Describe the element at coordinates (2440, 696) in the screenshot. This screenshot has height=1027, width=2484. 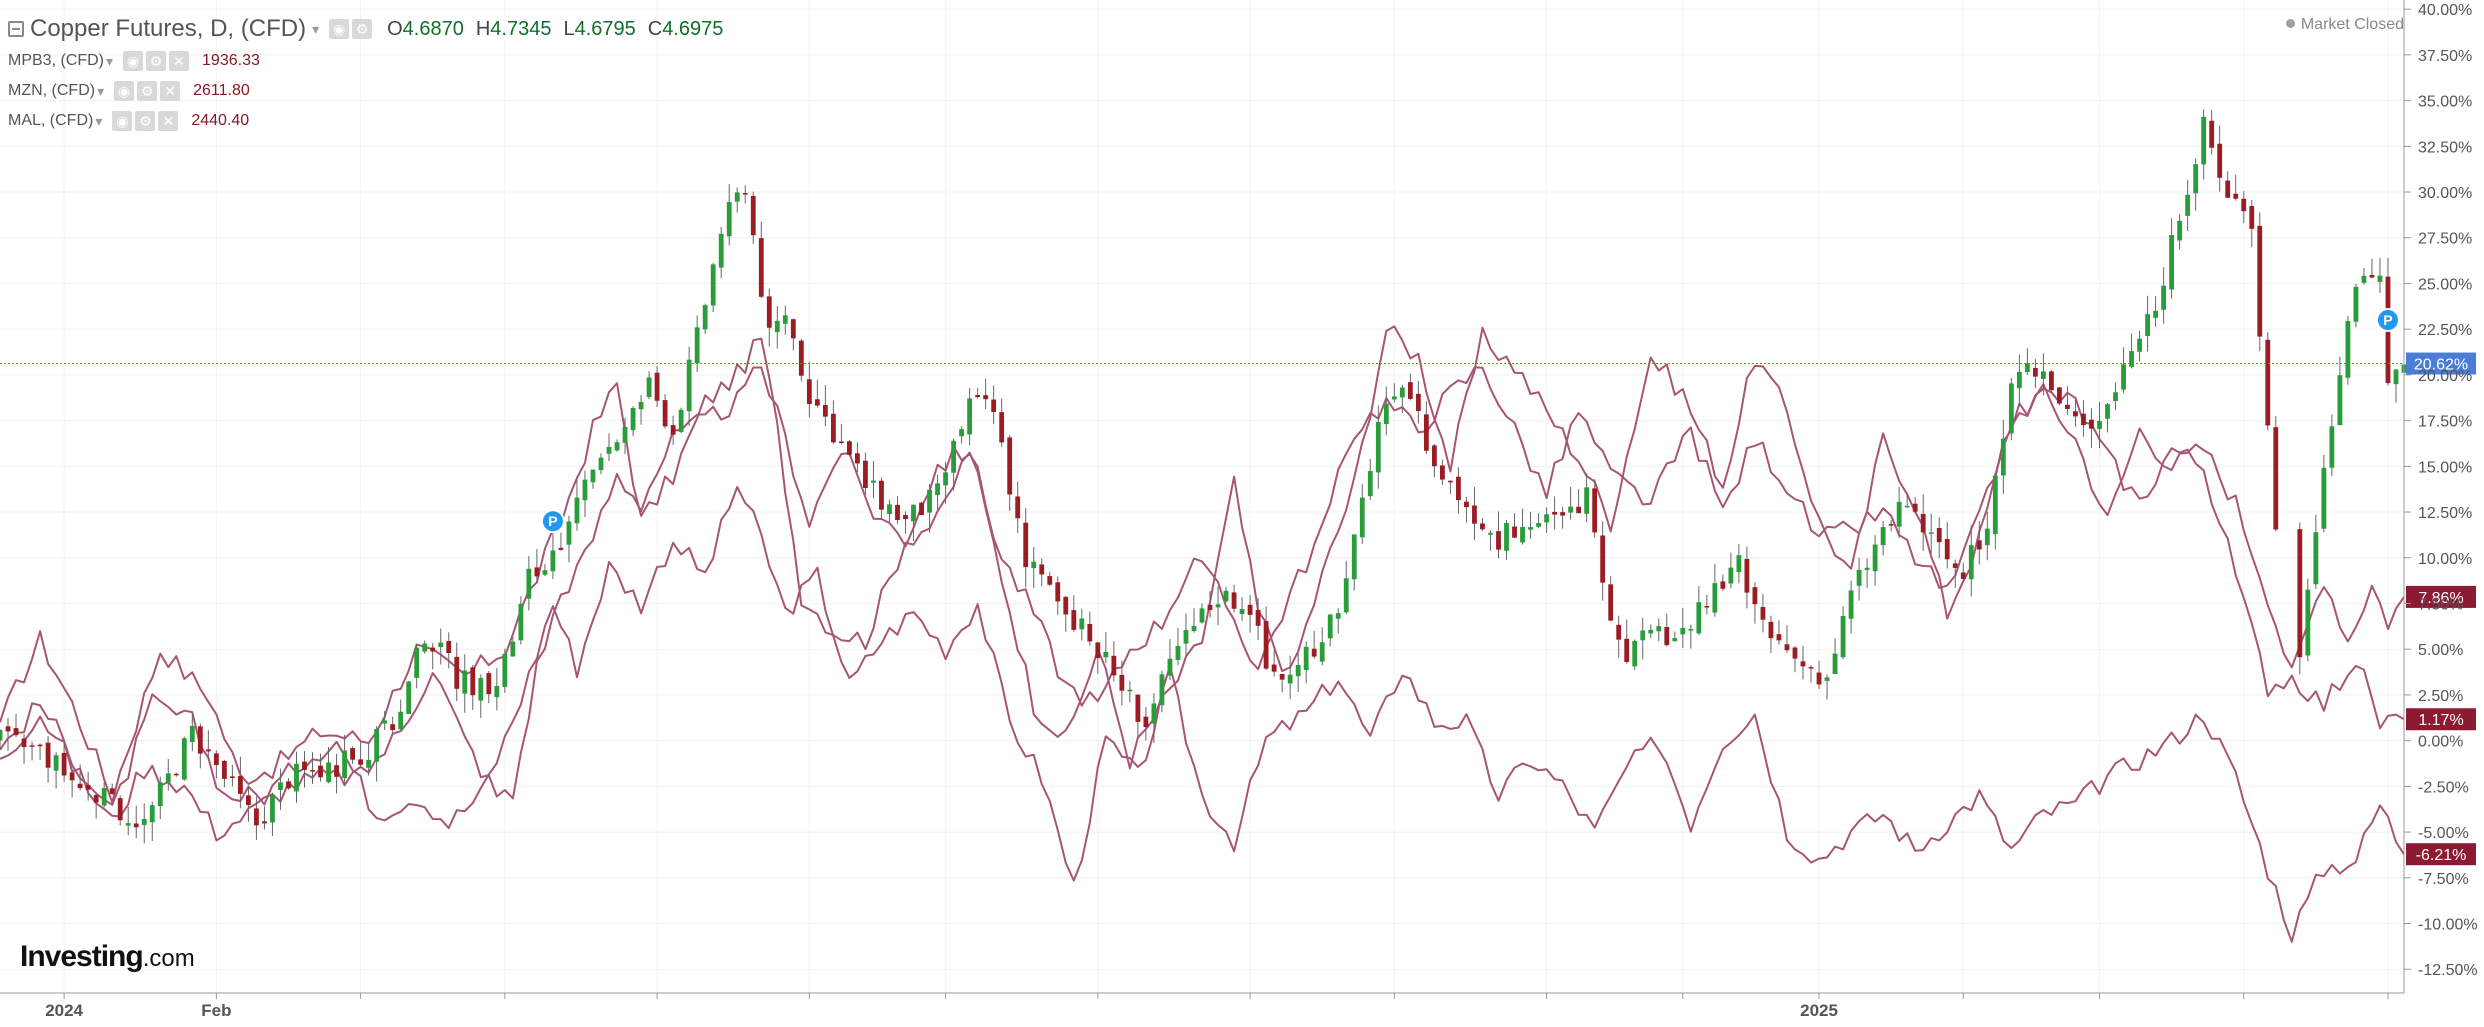
I see `y-tick-label: 2.50%` at that location.